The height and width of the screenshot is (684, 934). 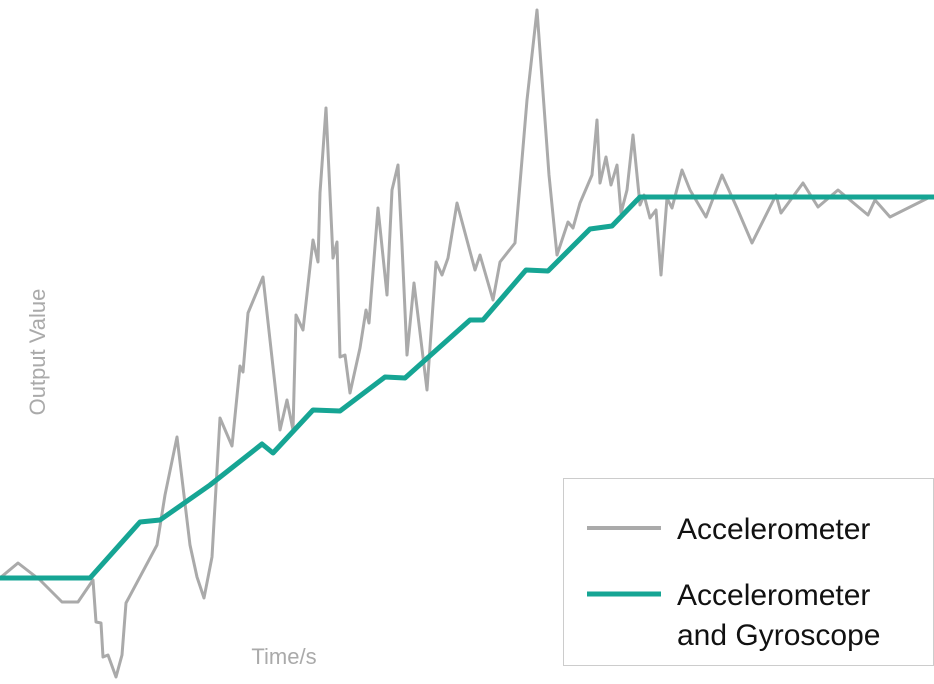 I want to click on legend-label: Accelerometer and Gyroscope, so click(x=778, y=615).